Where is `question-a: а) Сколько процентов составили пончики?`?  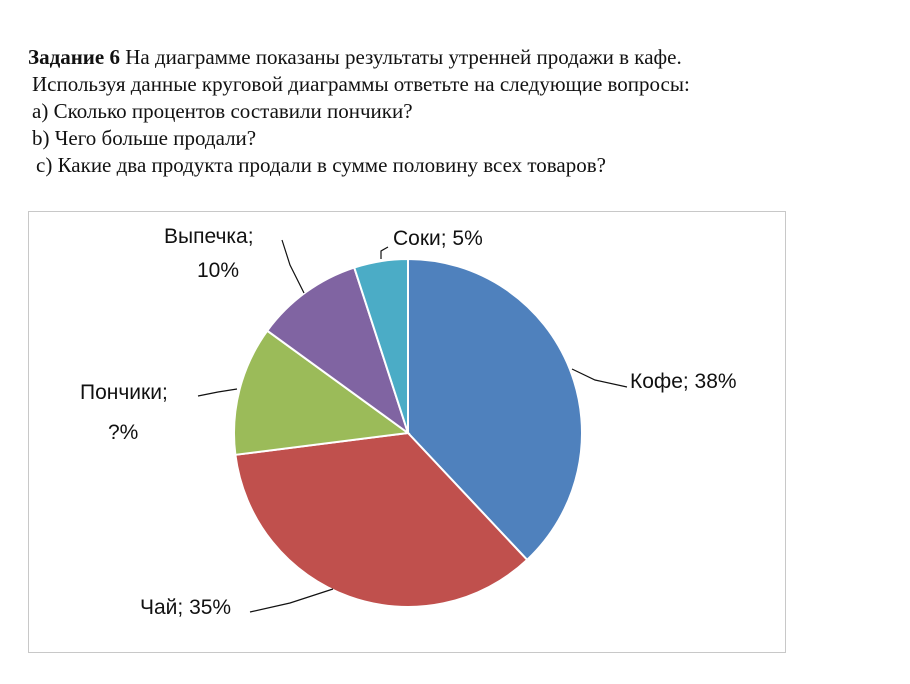 question-a: а) Сколько процентов составили пончики? is located at coordinates (222, 111).